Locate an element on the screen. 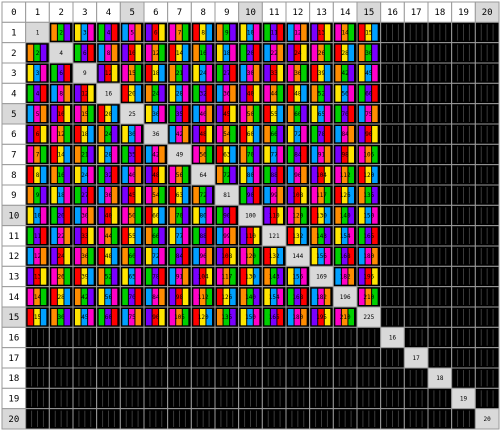 The width and height of the screenshot is (501, 431). grid-cell: 35 is located at coordinates (132, 154).